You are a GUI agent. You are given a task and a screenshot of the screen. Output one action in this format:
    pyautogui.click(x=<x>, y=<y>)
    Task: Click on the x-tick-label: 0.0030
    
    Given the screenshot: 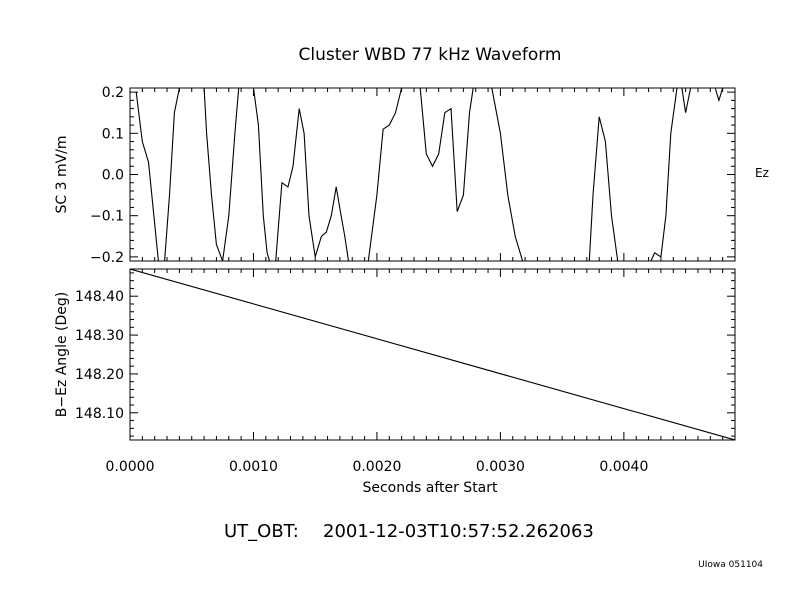 What is the action you would take?
    pyautogui.click(x=500, y=467)
    